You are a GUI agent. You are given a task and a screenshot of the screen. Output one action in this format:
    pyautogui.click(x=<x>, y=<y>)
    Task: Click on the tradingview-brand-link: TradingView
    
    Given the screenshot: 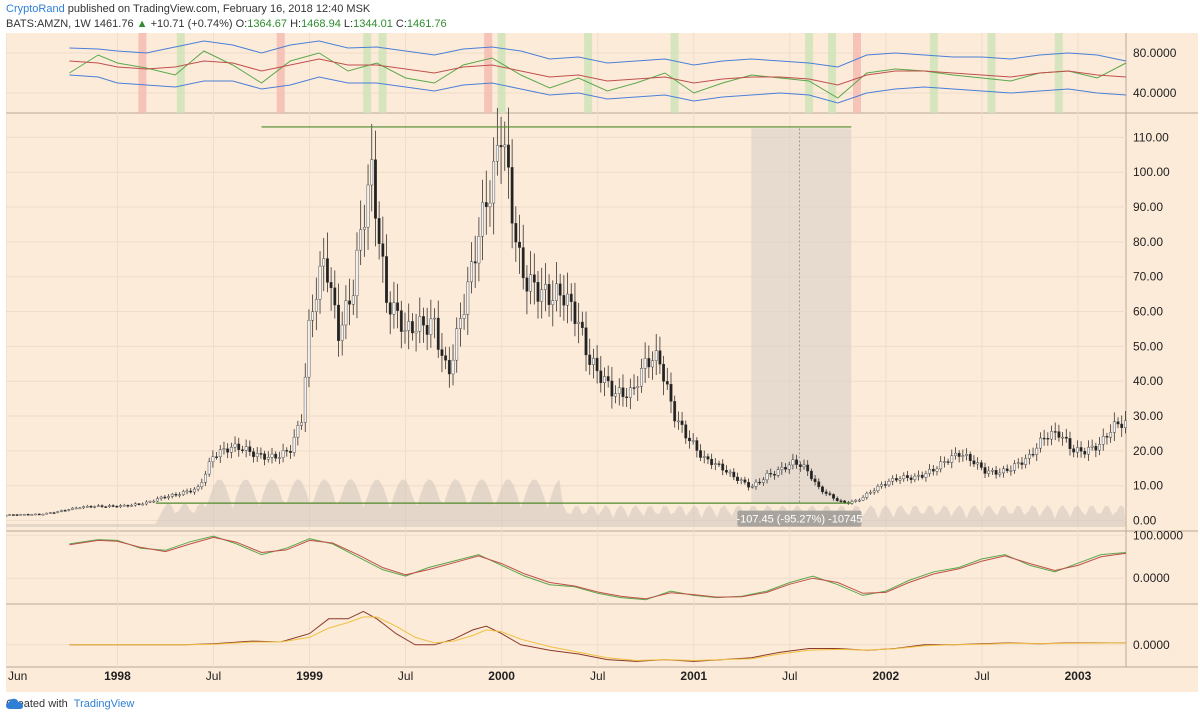 What is the action you would take?
    pyautogui.click(x=104, y=704)
    